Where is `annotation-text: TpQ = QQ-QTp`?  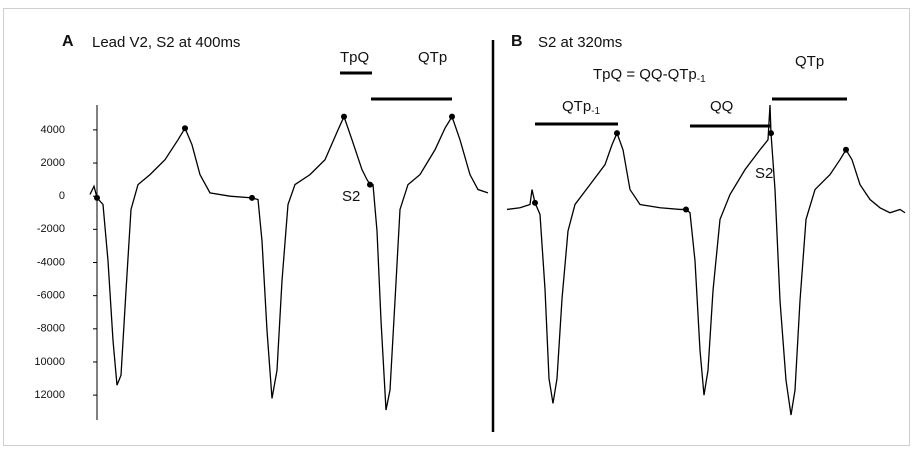
annotation-text: TpQ = QQ-QTp is located at coordinates (645, 74).